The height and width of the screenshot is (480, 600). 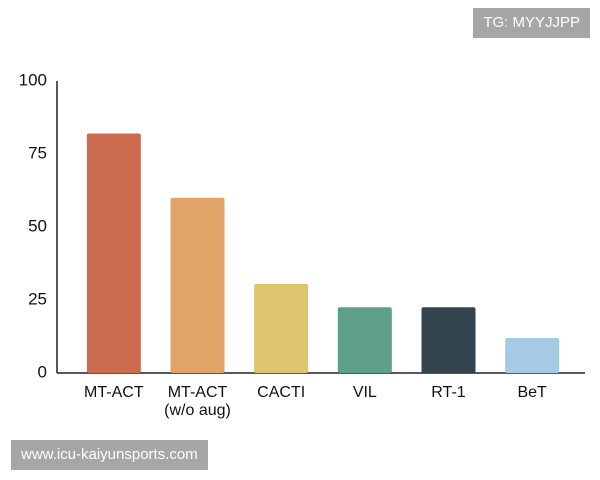 I want to click on x-tick-label: VIL, so click(x=364, y=392).